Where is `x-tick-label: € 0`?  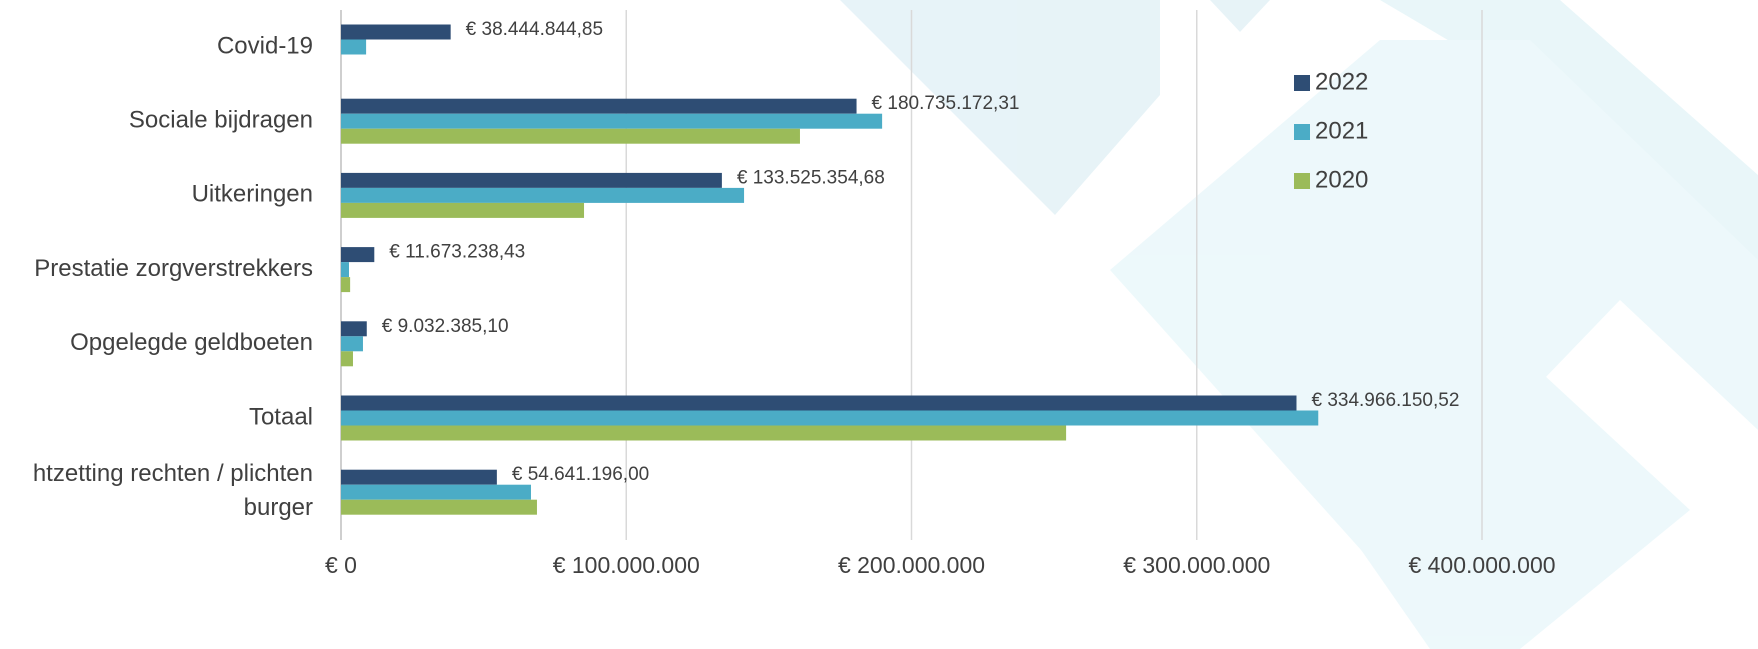
x-tick-label: € 0 is located at coordinates (341, 565).